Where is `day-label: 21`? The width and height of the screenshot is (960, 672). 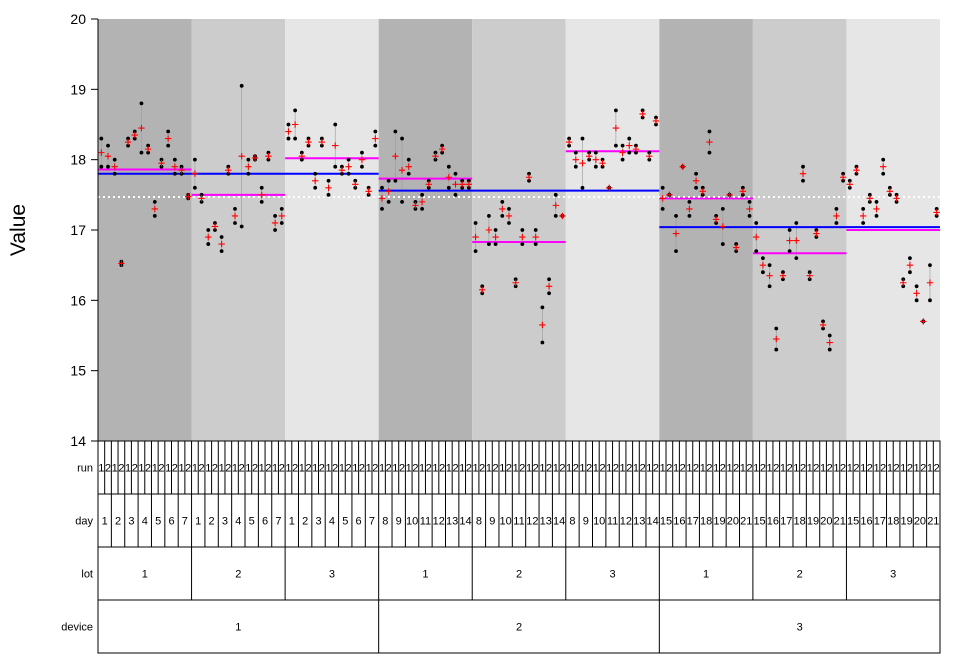
day-label: 21 is located at coordinates (933, 522).